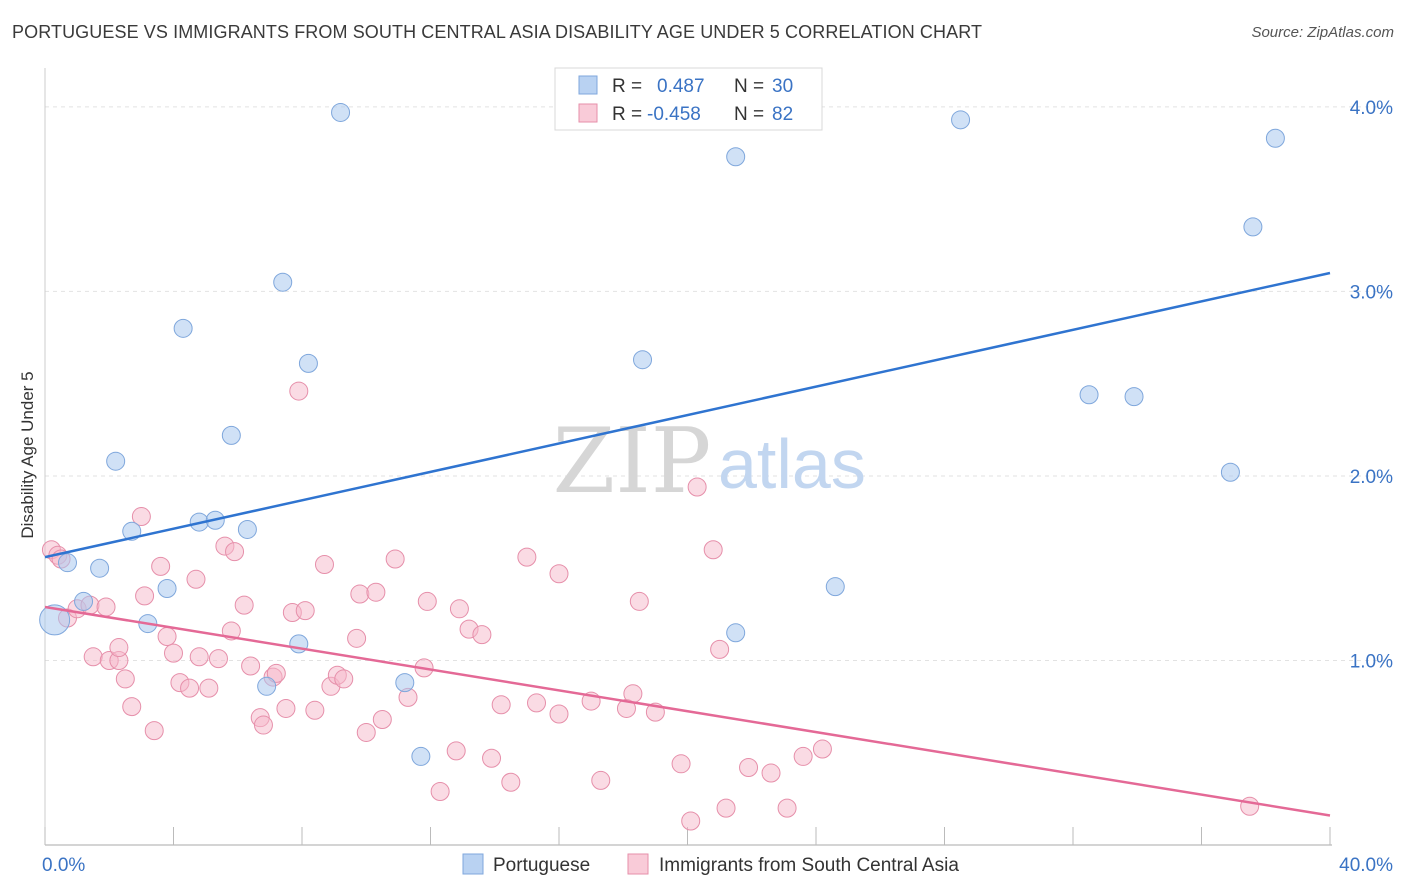 This screenshot has width=1406, height=892. What do you see at coordinates (1371, 477) in the screenshot?
I see `y-tick-label: 2.0%` at bounding box center [1371, 477].